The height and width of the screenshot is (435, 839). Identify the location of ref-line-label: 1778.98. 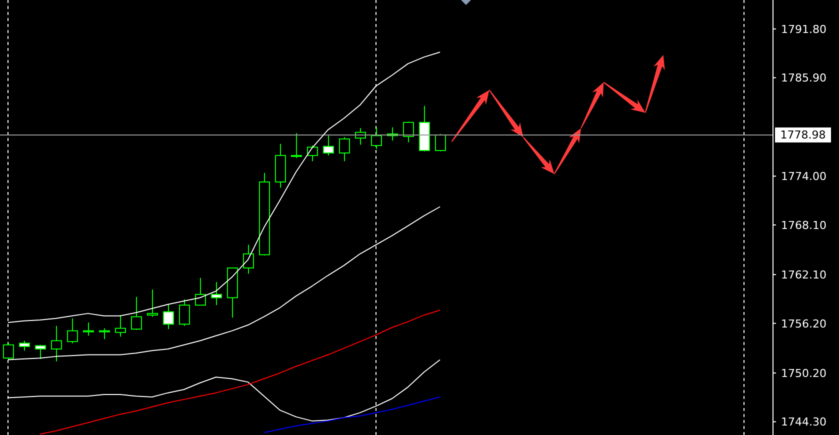
(803, 135).